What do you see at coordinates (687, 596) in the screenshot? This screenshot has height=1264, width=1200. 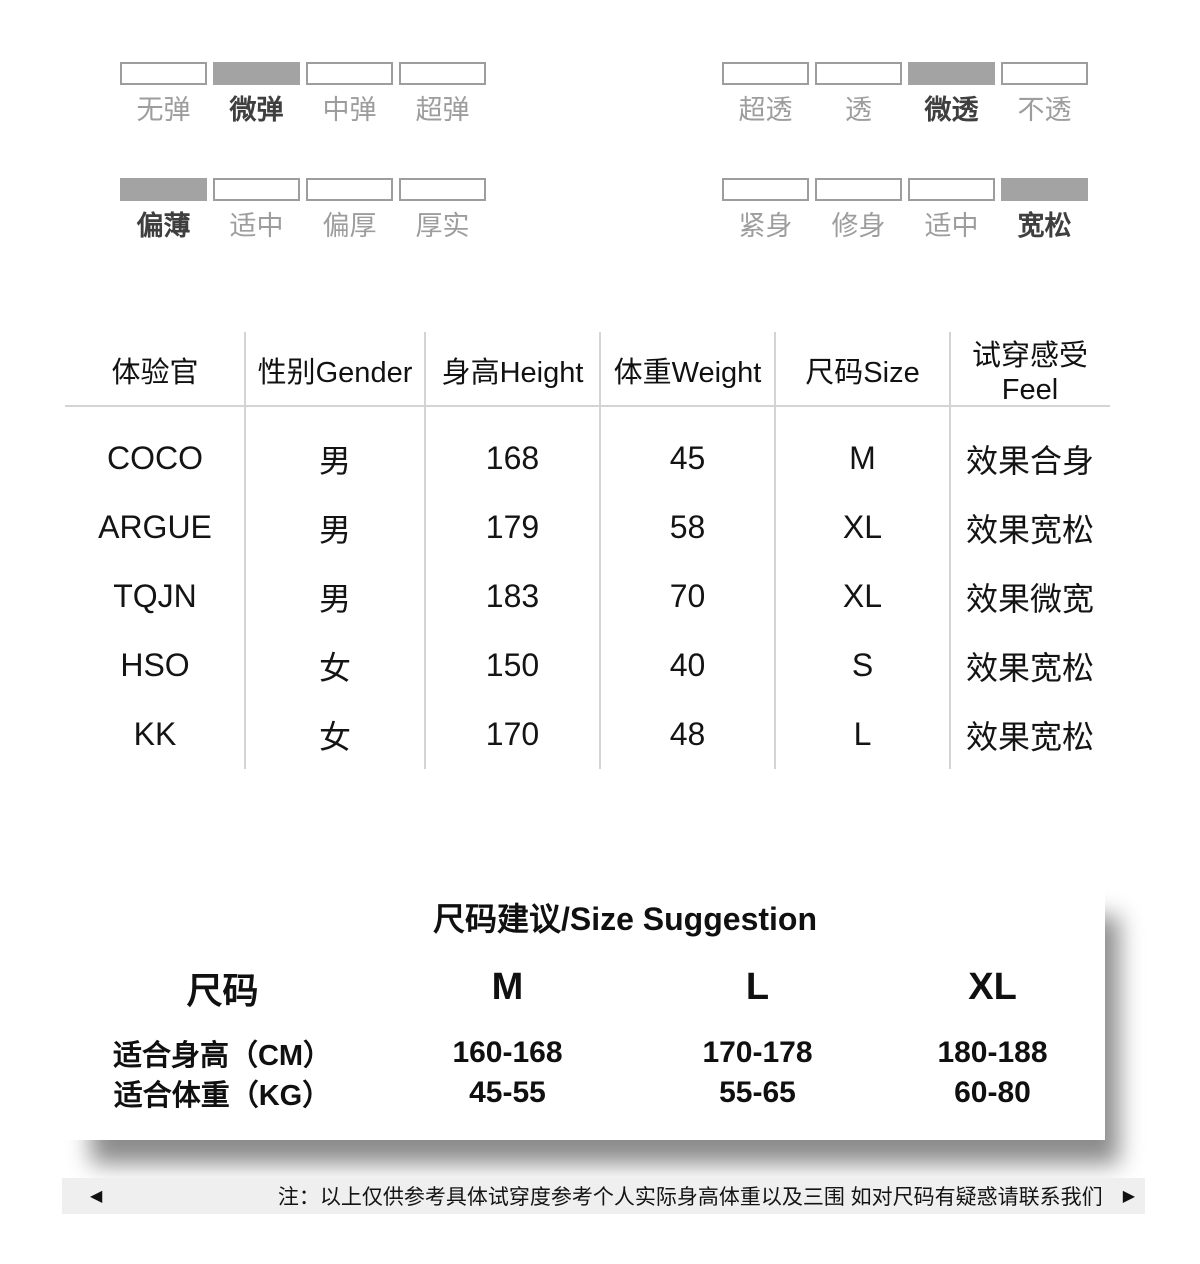 I see `weight-cell: 70` at bounding box center [687, 596].